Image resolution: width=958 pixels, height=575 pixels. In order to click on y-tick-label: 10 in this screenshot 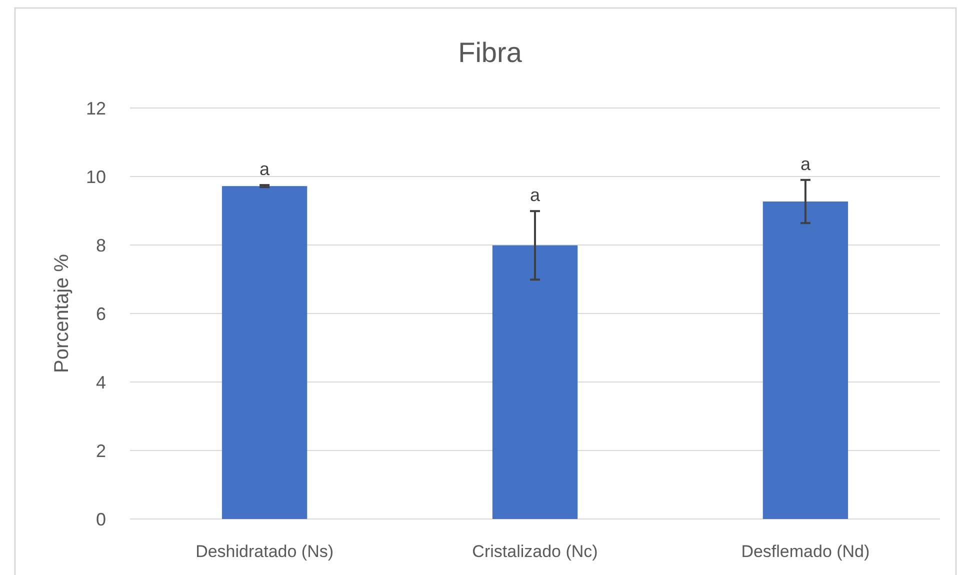, I will do `click(96, 176)`.